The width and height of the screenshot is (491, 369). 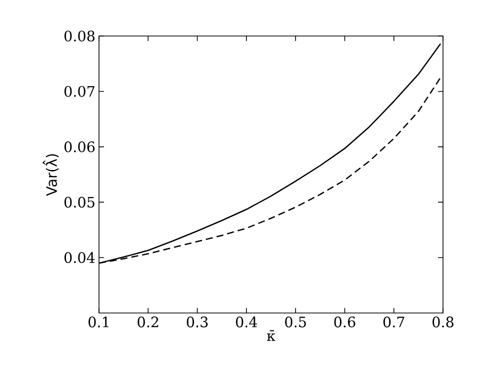 I want to click on x-tick-label: 0.4, so click(x=247, y=322).